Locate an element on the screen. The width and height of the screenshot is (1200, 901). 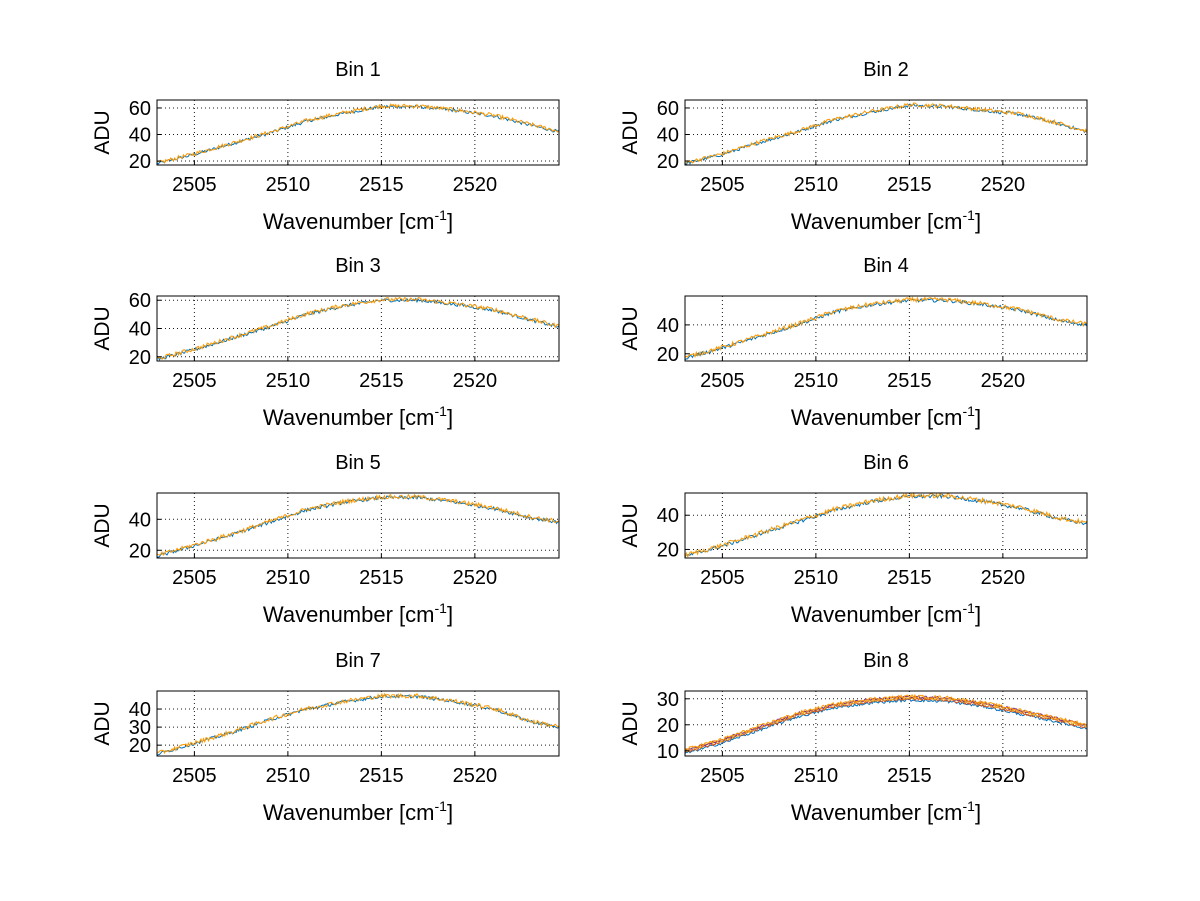
subplot-title: Bin 8 is located at coordinates (886, 661).